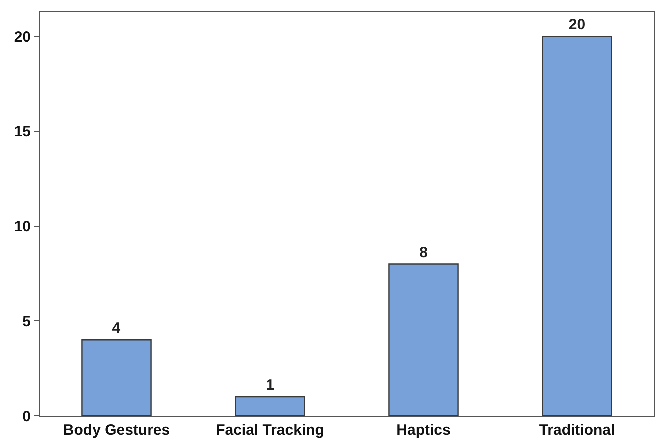 Image resolution: width=663 pixels, height=447 pixels. Describe the element at coordinates (22, 227) in the screenshot. I see `y-tick-label: 10` at that location.